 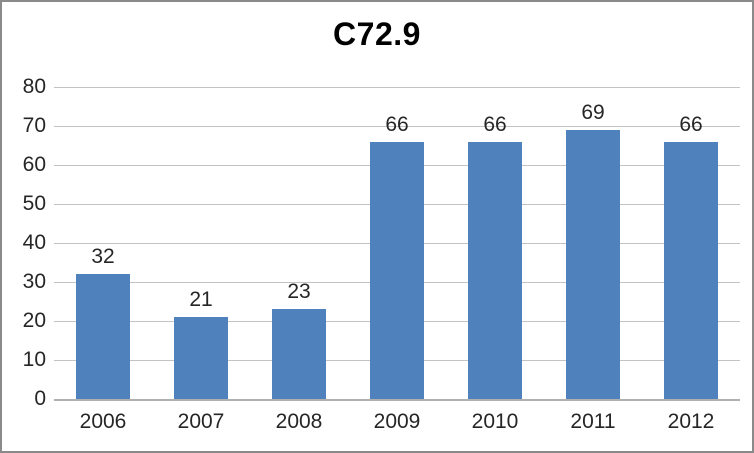 I want to click on y-tick-label: 20, so click(x=34, y=320).